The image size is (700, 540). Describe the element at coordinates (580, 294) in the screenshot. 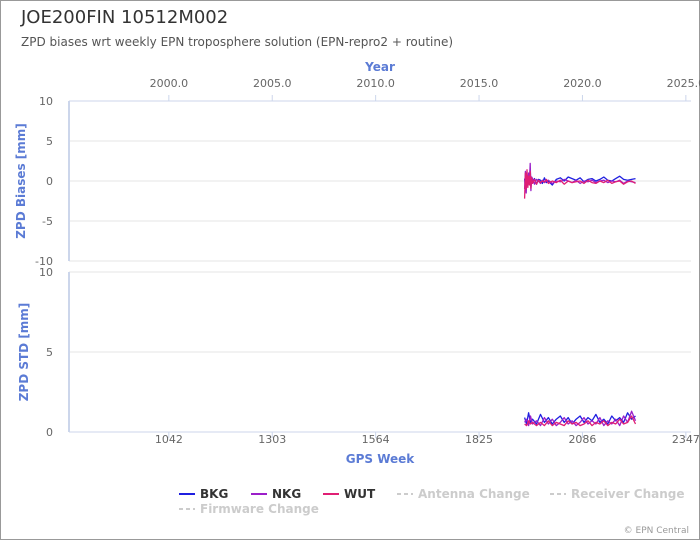

I see `series-lines` at that location.